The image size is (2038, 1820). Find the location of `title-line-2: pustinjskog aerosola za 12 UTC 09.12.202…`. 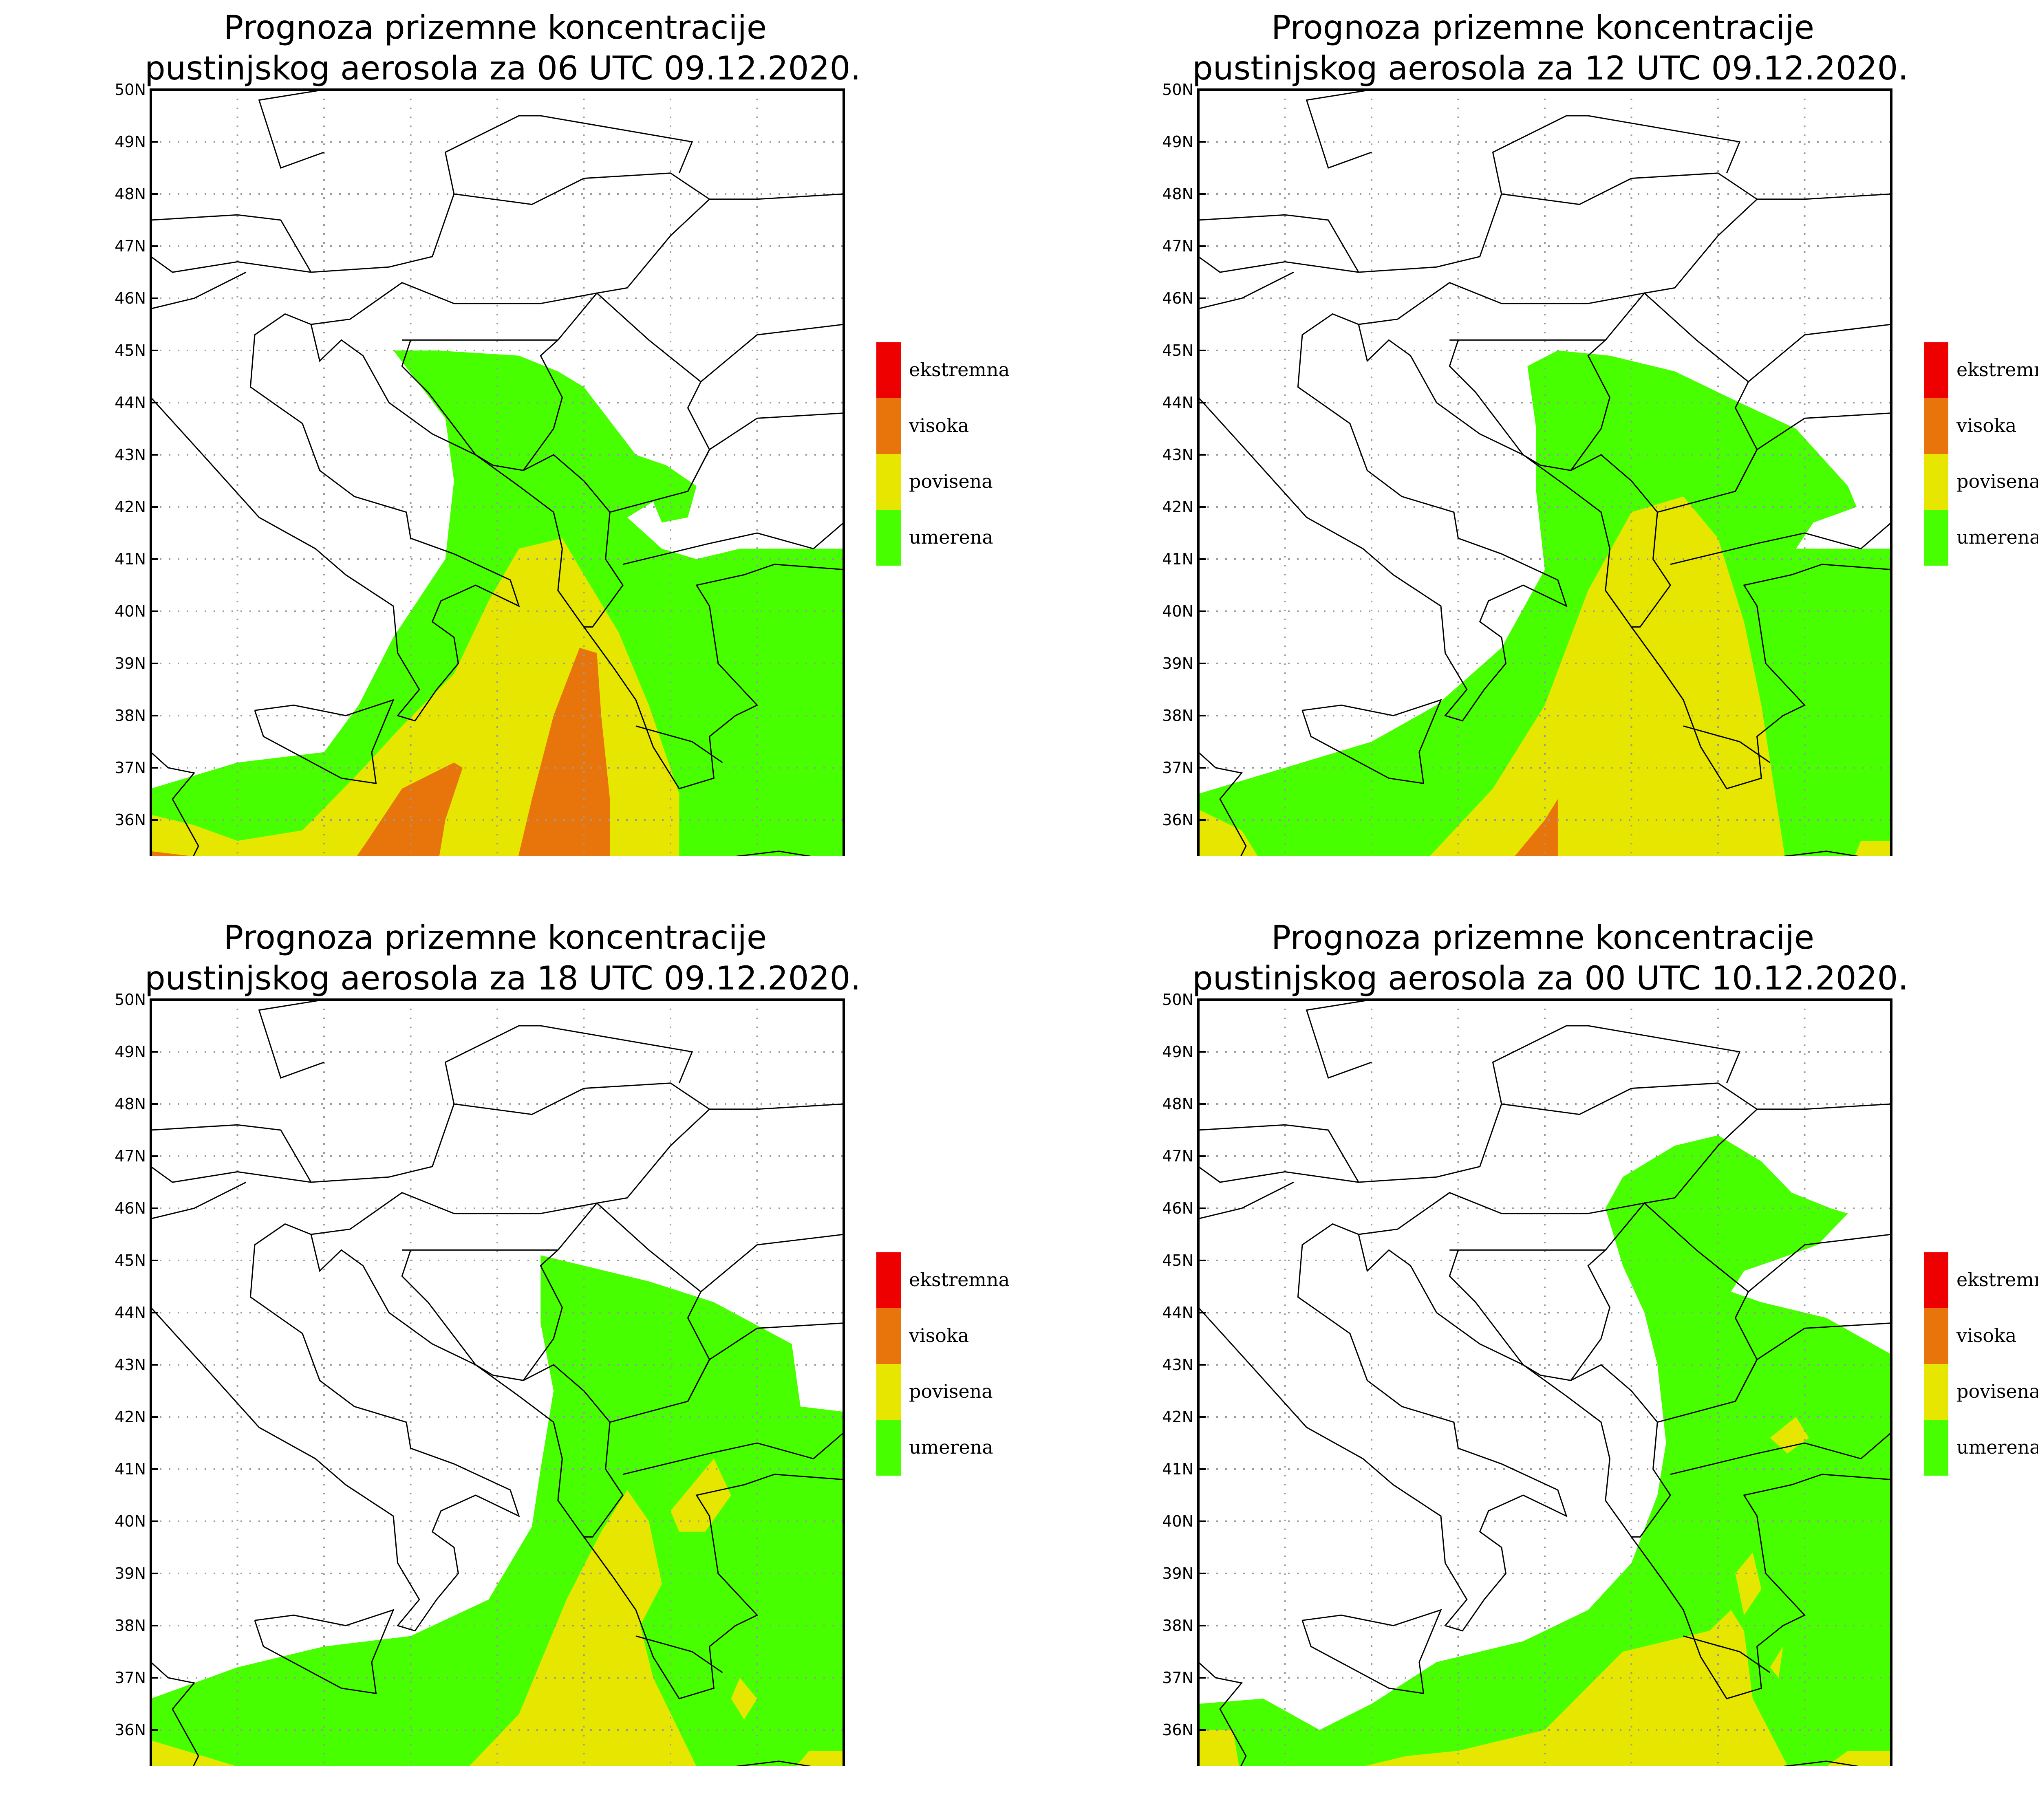

title-line-2: pustinjskog aerosola za 12 UTC 09.12.202… is located at coordinates (1550, 68).